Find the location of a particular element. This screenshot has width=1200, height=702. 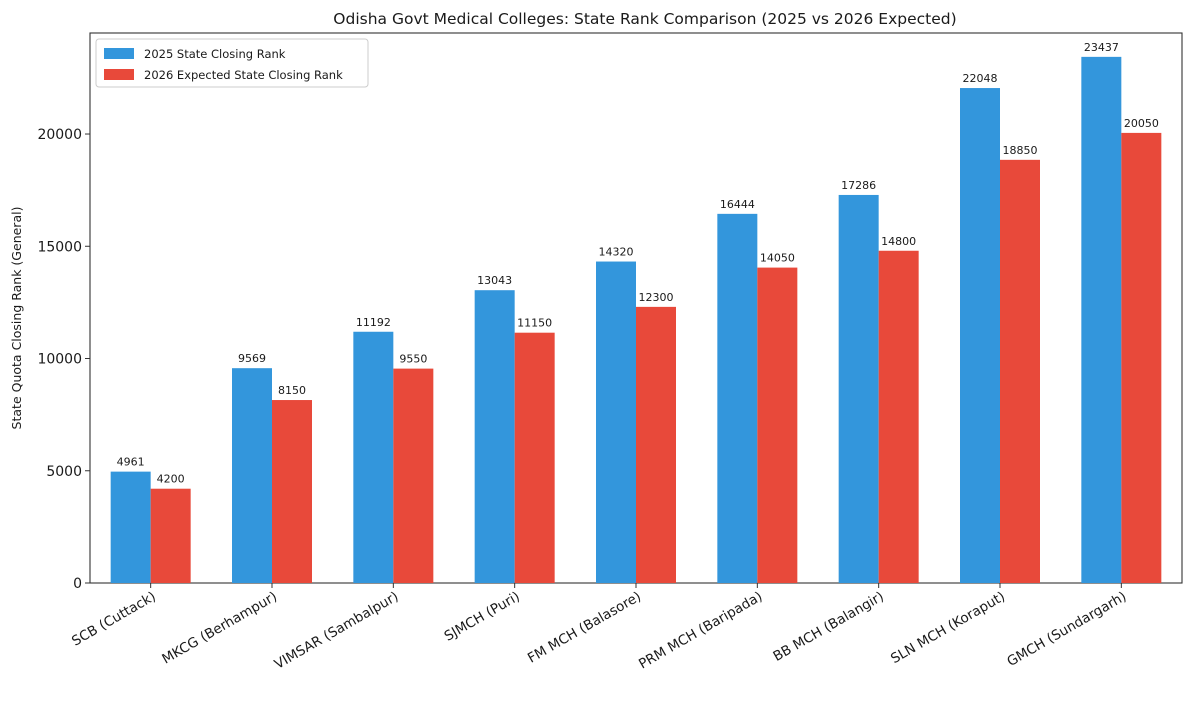

bar-data-label: 14050 is located at coordinates (777, 258).